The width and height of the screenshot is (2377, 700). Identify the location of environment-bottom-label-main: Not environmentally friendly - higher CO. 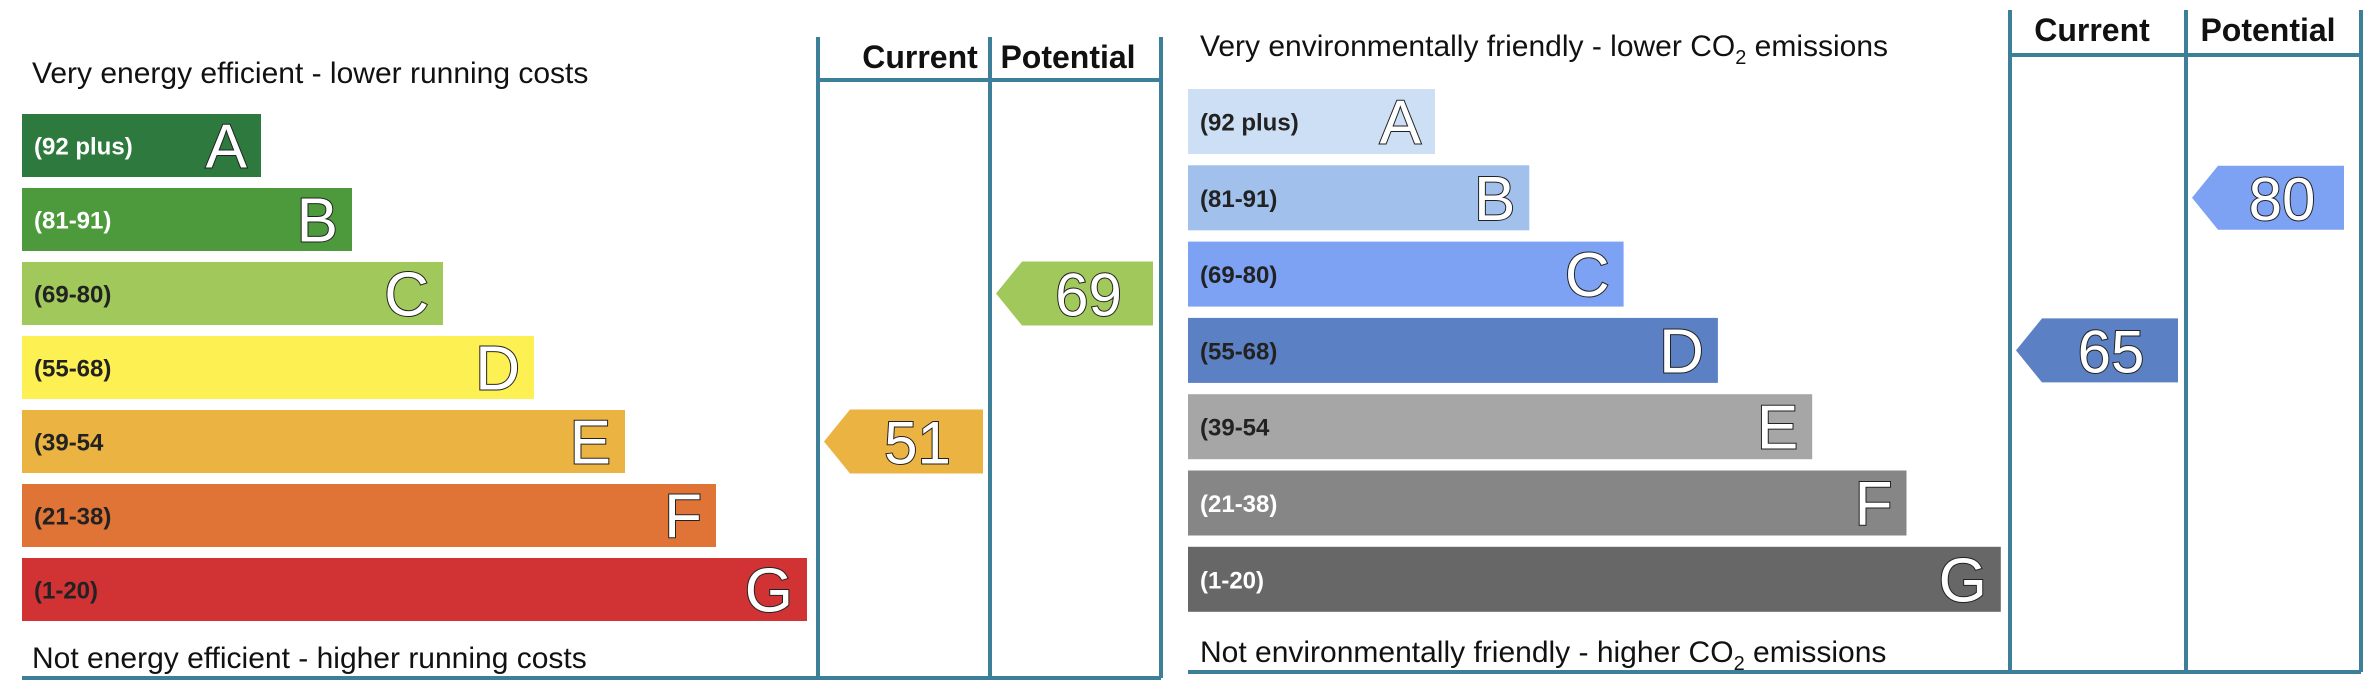
(1467, 652).